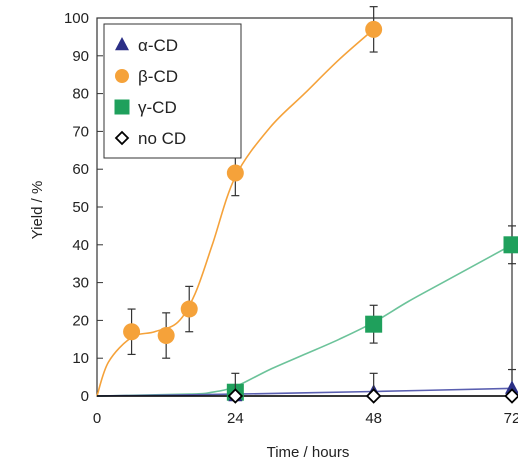 This screenshot has height=462, width=518. What do you see at coordinates (162, 138) in the screenshot?
I see `legend-label-no-cd: no CD` at bounding box center [162, 138].